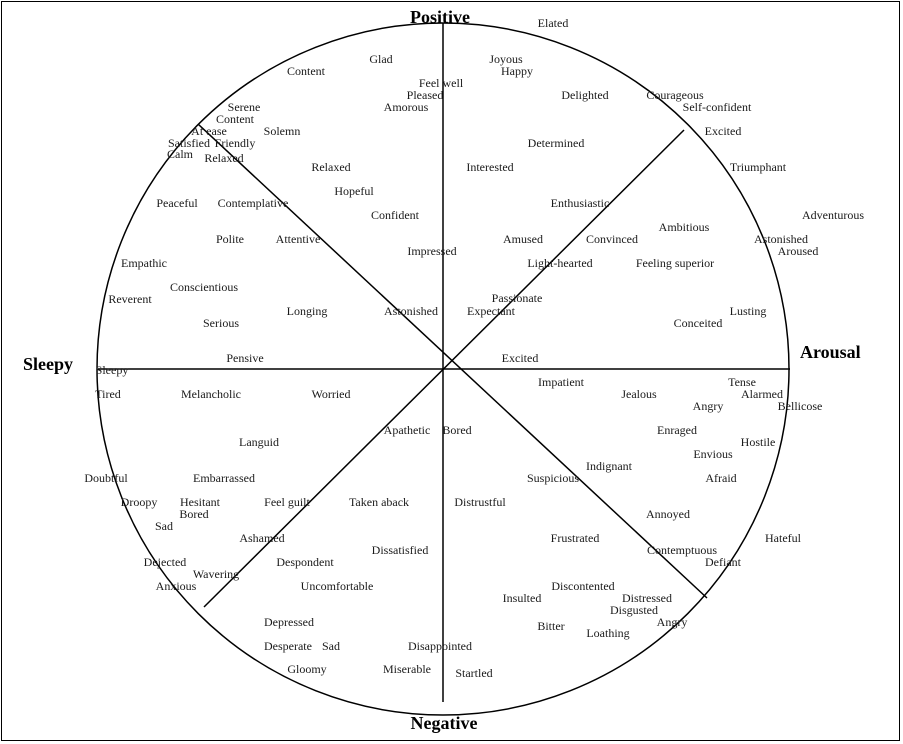  What do you see at coordinates (444, 723) in the screenshot?
I see `axis-label-negative: Negative` at bounding box center [444, 723].